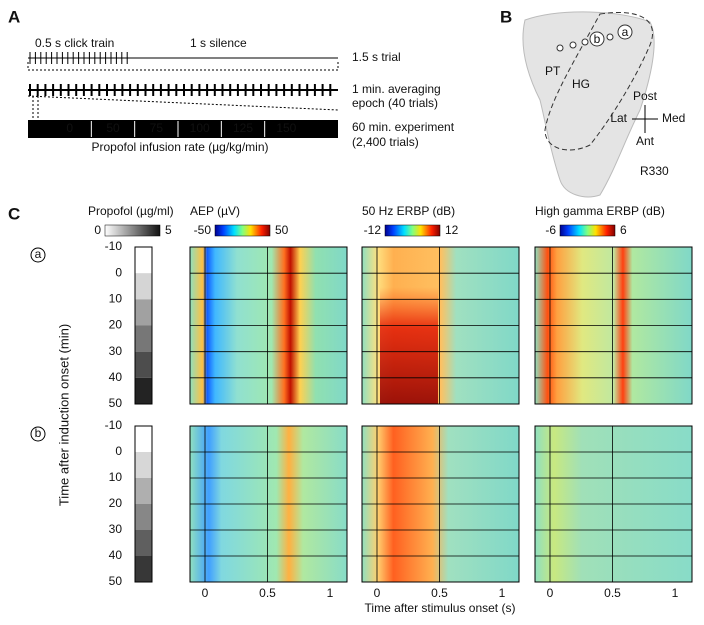  What do you see at coordinates (645, 96) in the screenshot?
I see `label: Post` at bounding box center [645, 96].